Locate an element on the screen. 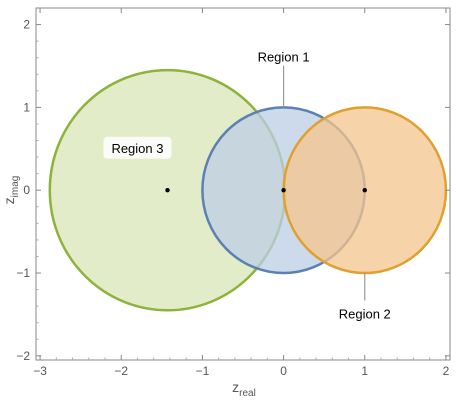 This screenshot has width=457, height=401. y-tick-label: −1 is located at coordinates (23, 273).